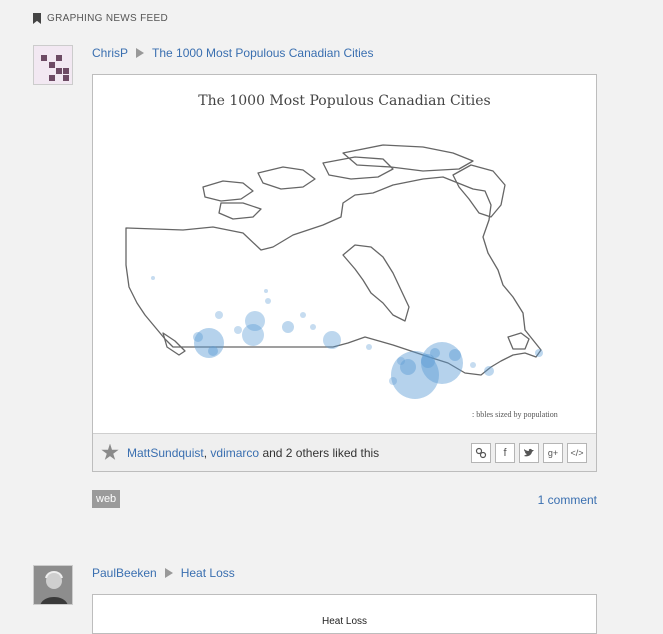 This screenshot has width=663, height=634. What do you see at coordinates (110, 451) in the screenshot?
I see `star-icon` at bounding box center [110, 451].